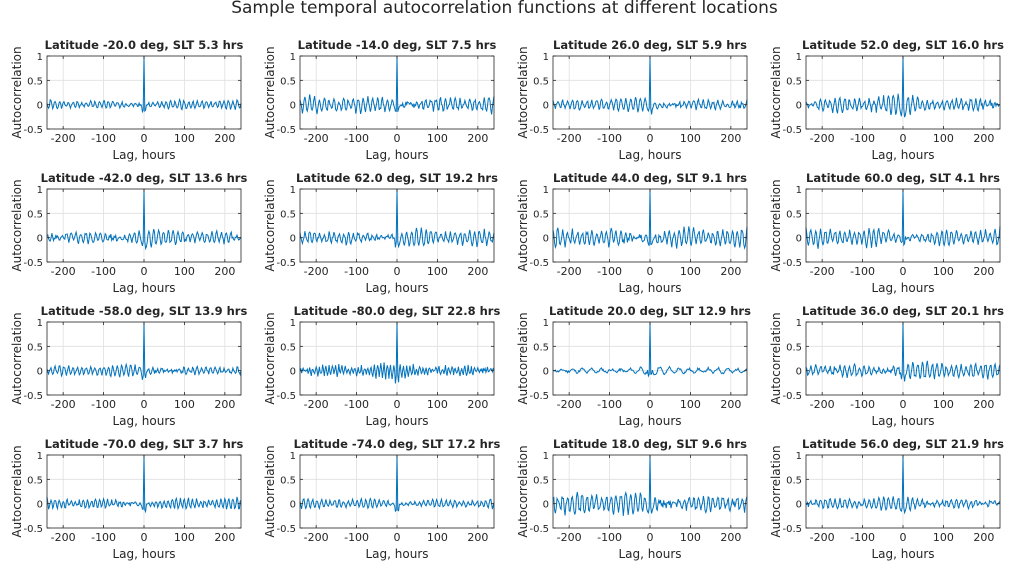 The image size is (1009, 575). I want to click on subplot-title: Latitude 36.0 deg, SLT 20.1 hrs, so click(903, 311).